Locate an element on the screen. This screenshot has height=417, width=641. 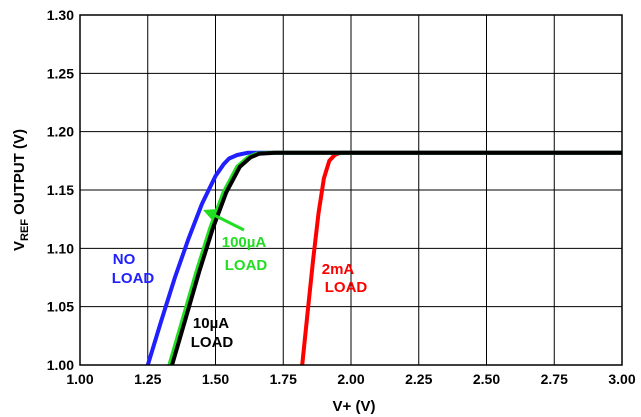
x-axis-title: V+ (V) is located at coordinates (354, 406).